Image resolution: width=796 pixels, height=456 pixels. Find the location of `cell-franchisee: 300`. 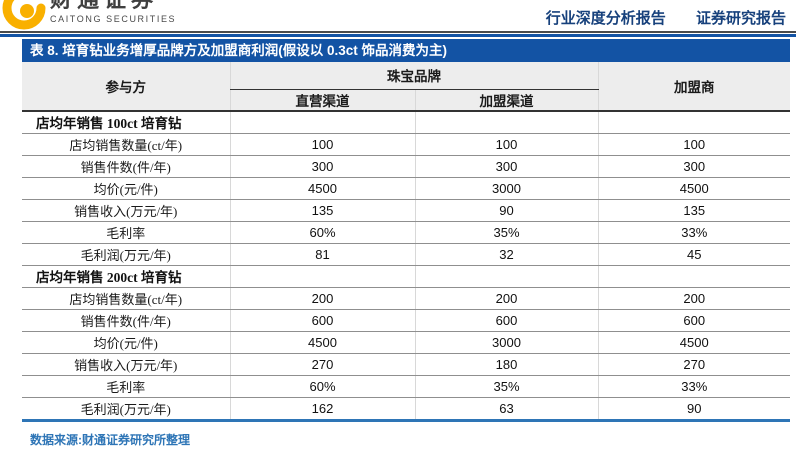

cell-franchisee: 300 is located at coordinates (693, 166).